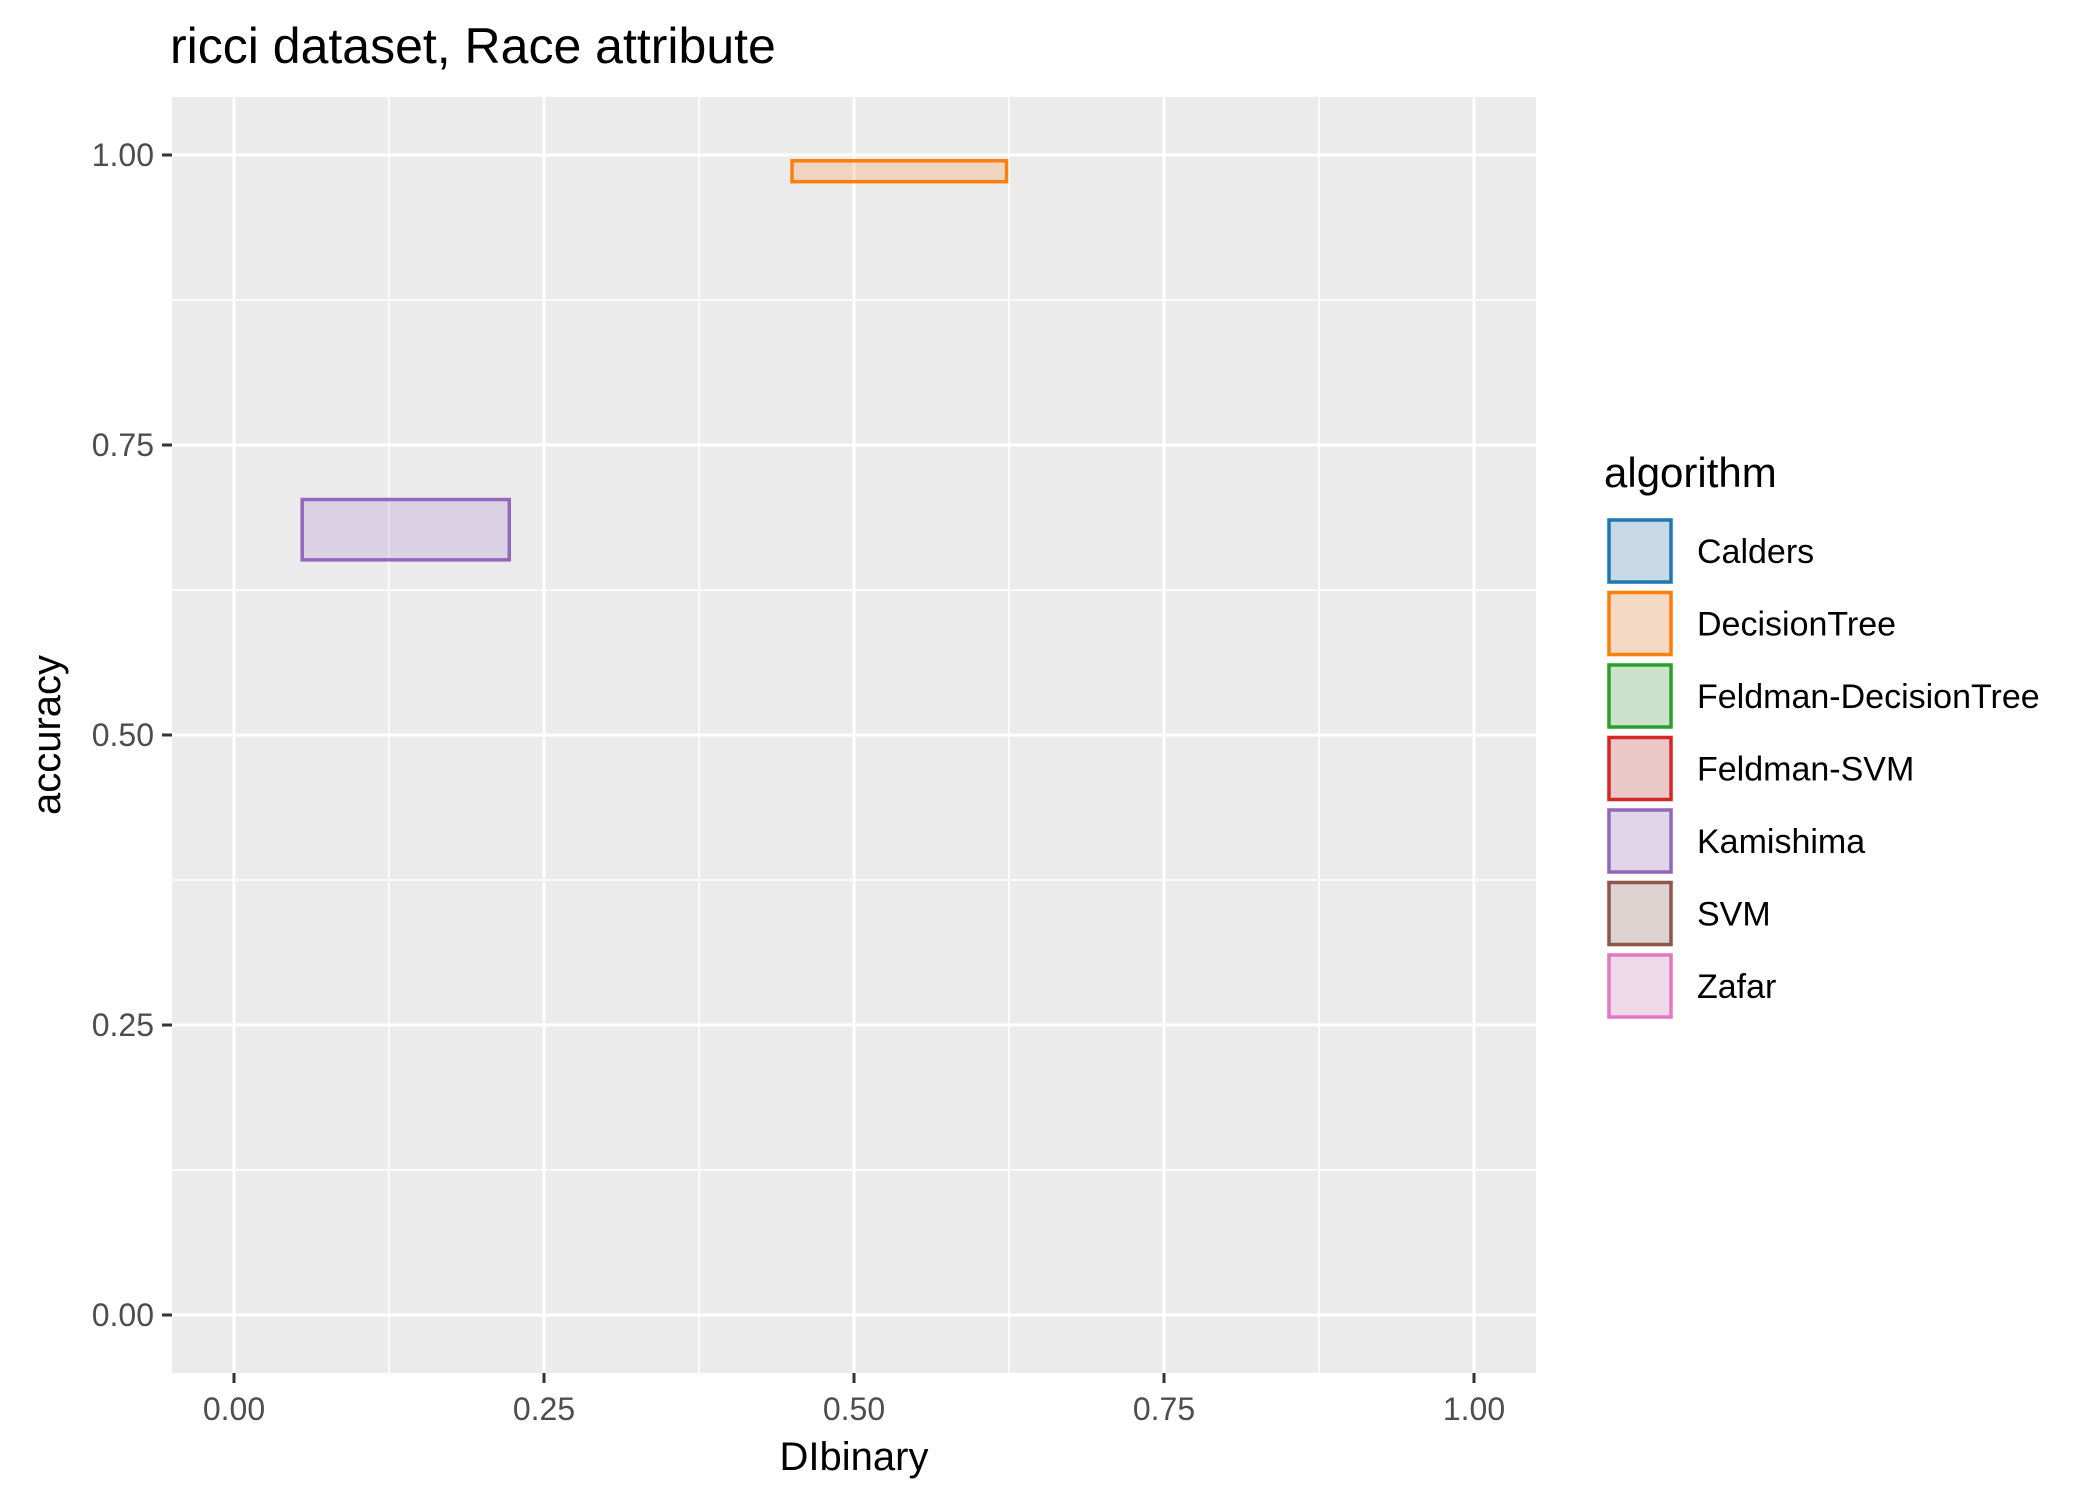  I want to click on legend-label-kamishima: Kamishima, so click(1781, 842).